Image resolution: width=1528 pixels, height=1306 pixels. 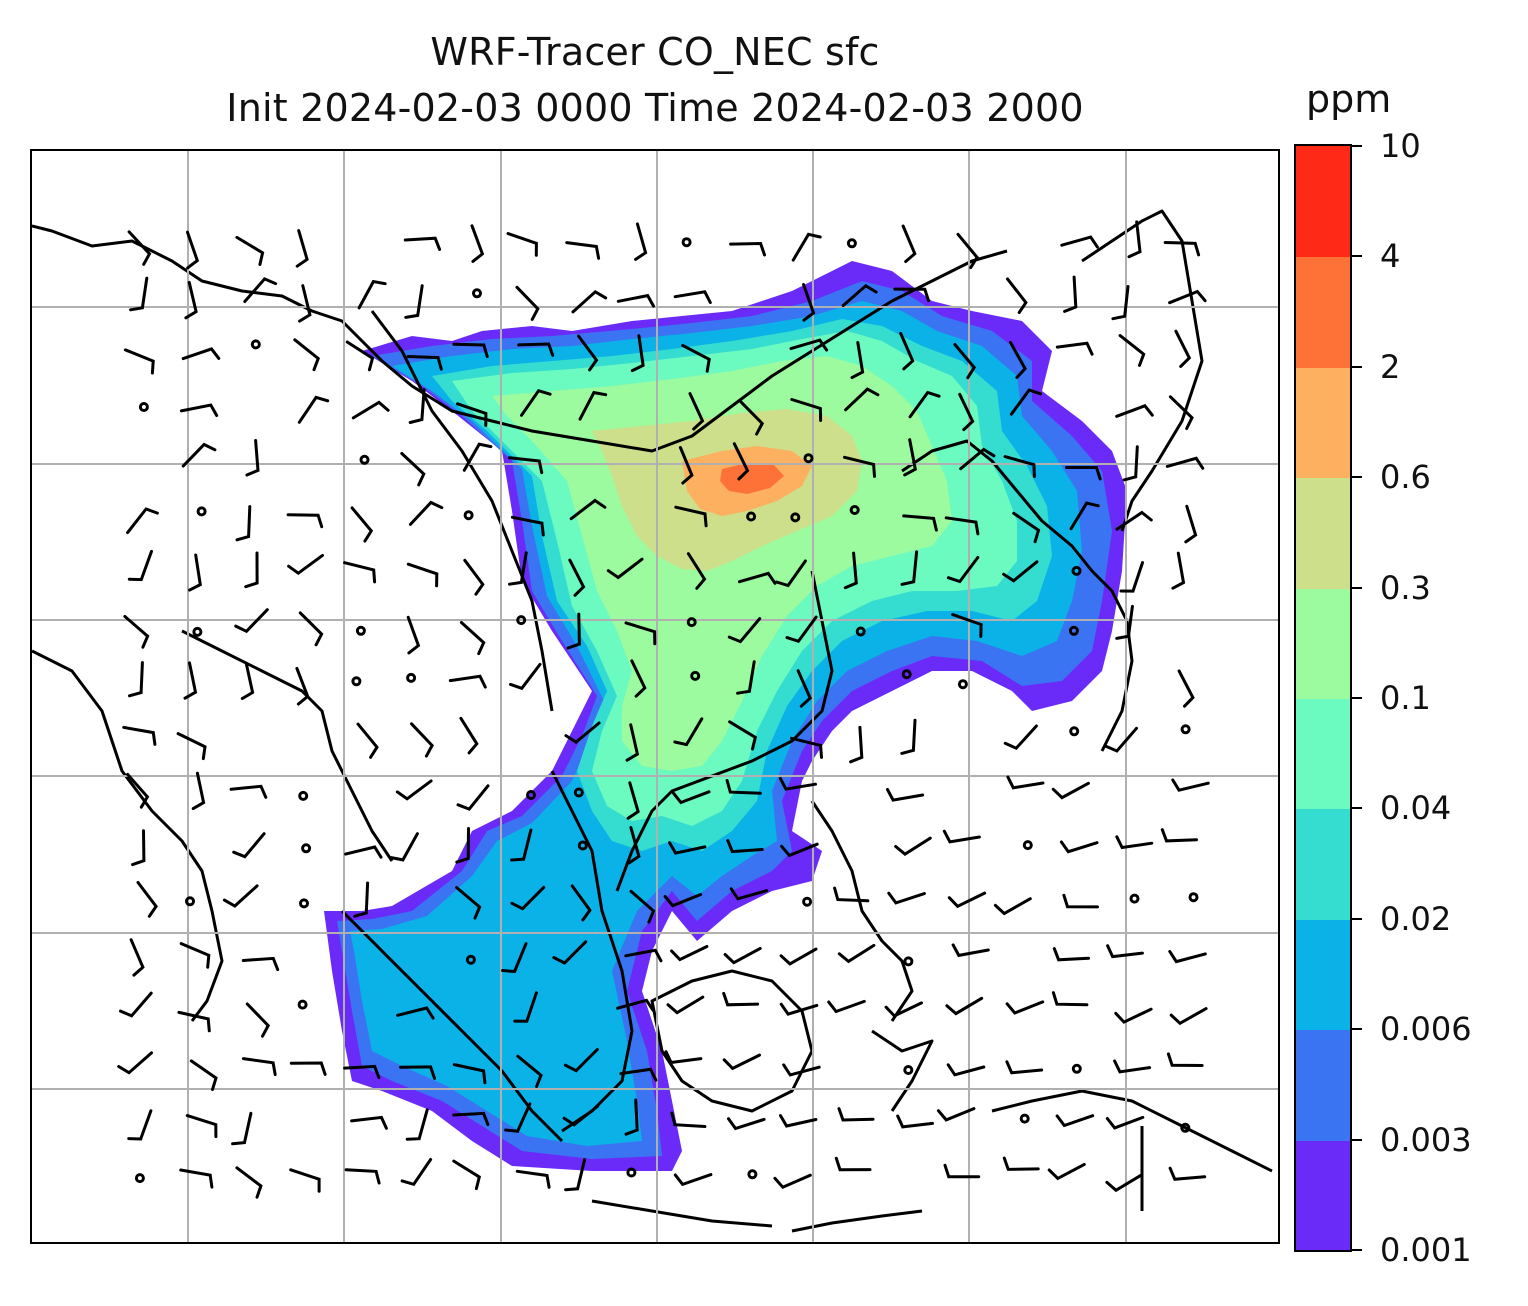 I want to click on colorbar-tick-label: 0.3, so click(x=1405, y=587).